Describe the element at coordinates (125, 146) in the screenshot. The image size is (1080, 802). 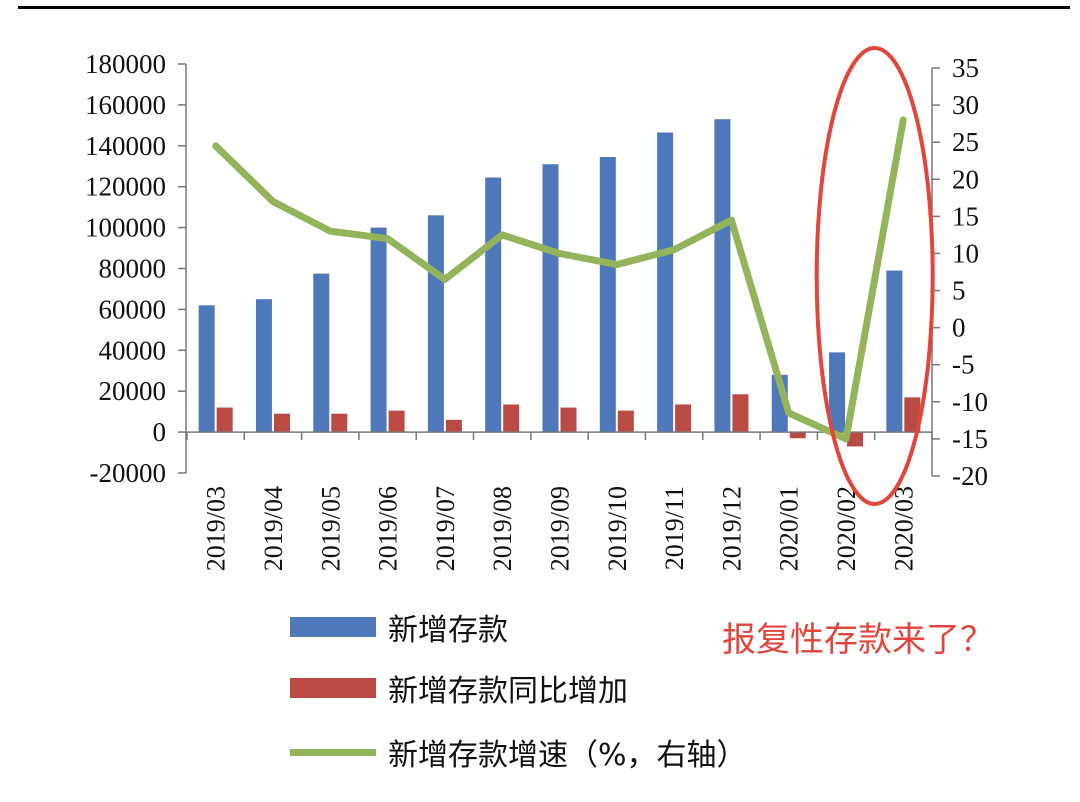
I see `left-tick-label: 140000` at that location.